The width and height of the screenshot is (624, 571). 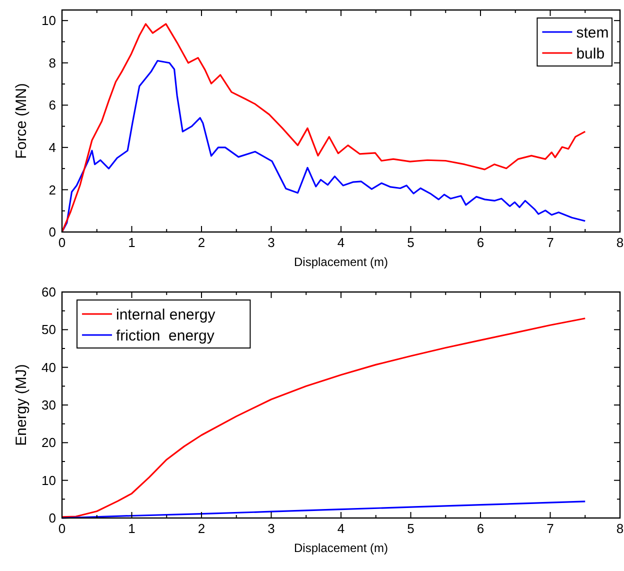 I want to click on line-series, so click(x=323, y=509).